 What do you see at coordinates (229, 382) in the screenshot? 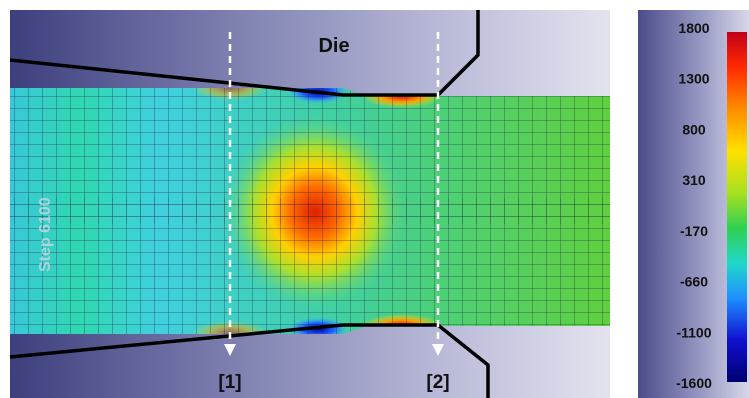
I see `section-label-1: [1]` at bounding box center [229, 382].